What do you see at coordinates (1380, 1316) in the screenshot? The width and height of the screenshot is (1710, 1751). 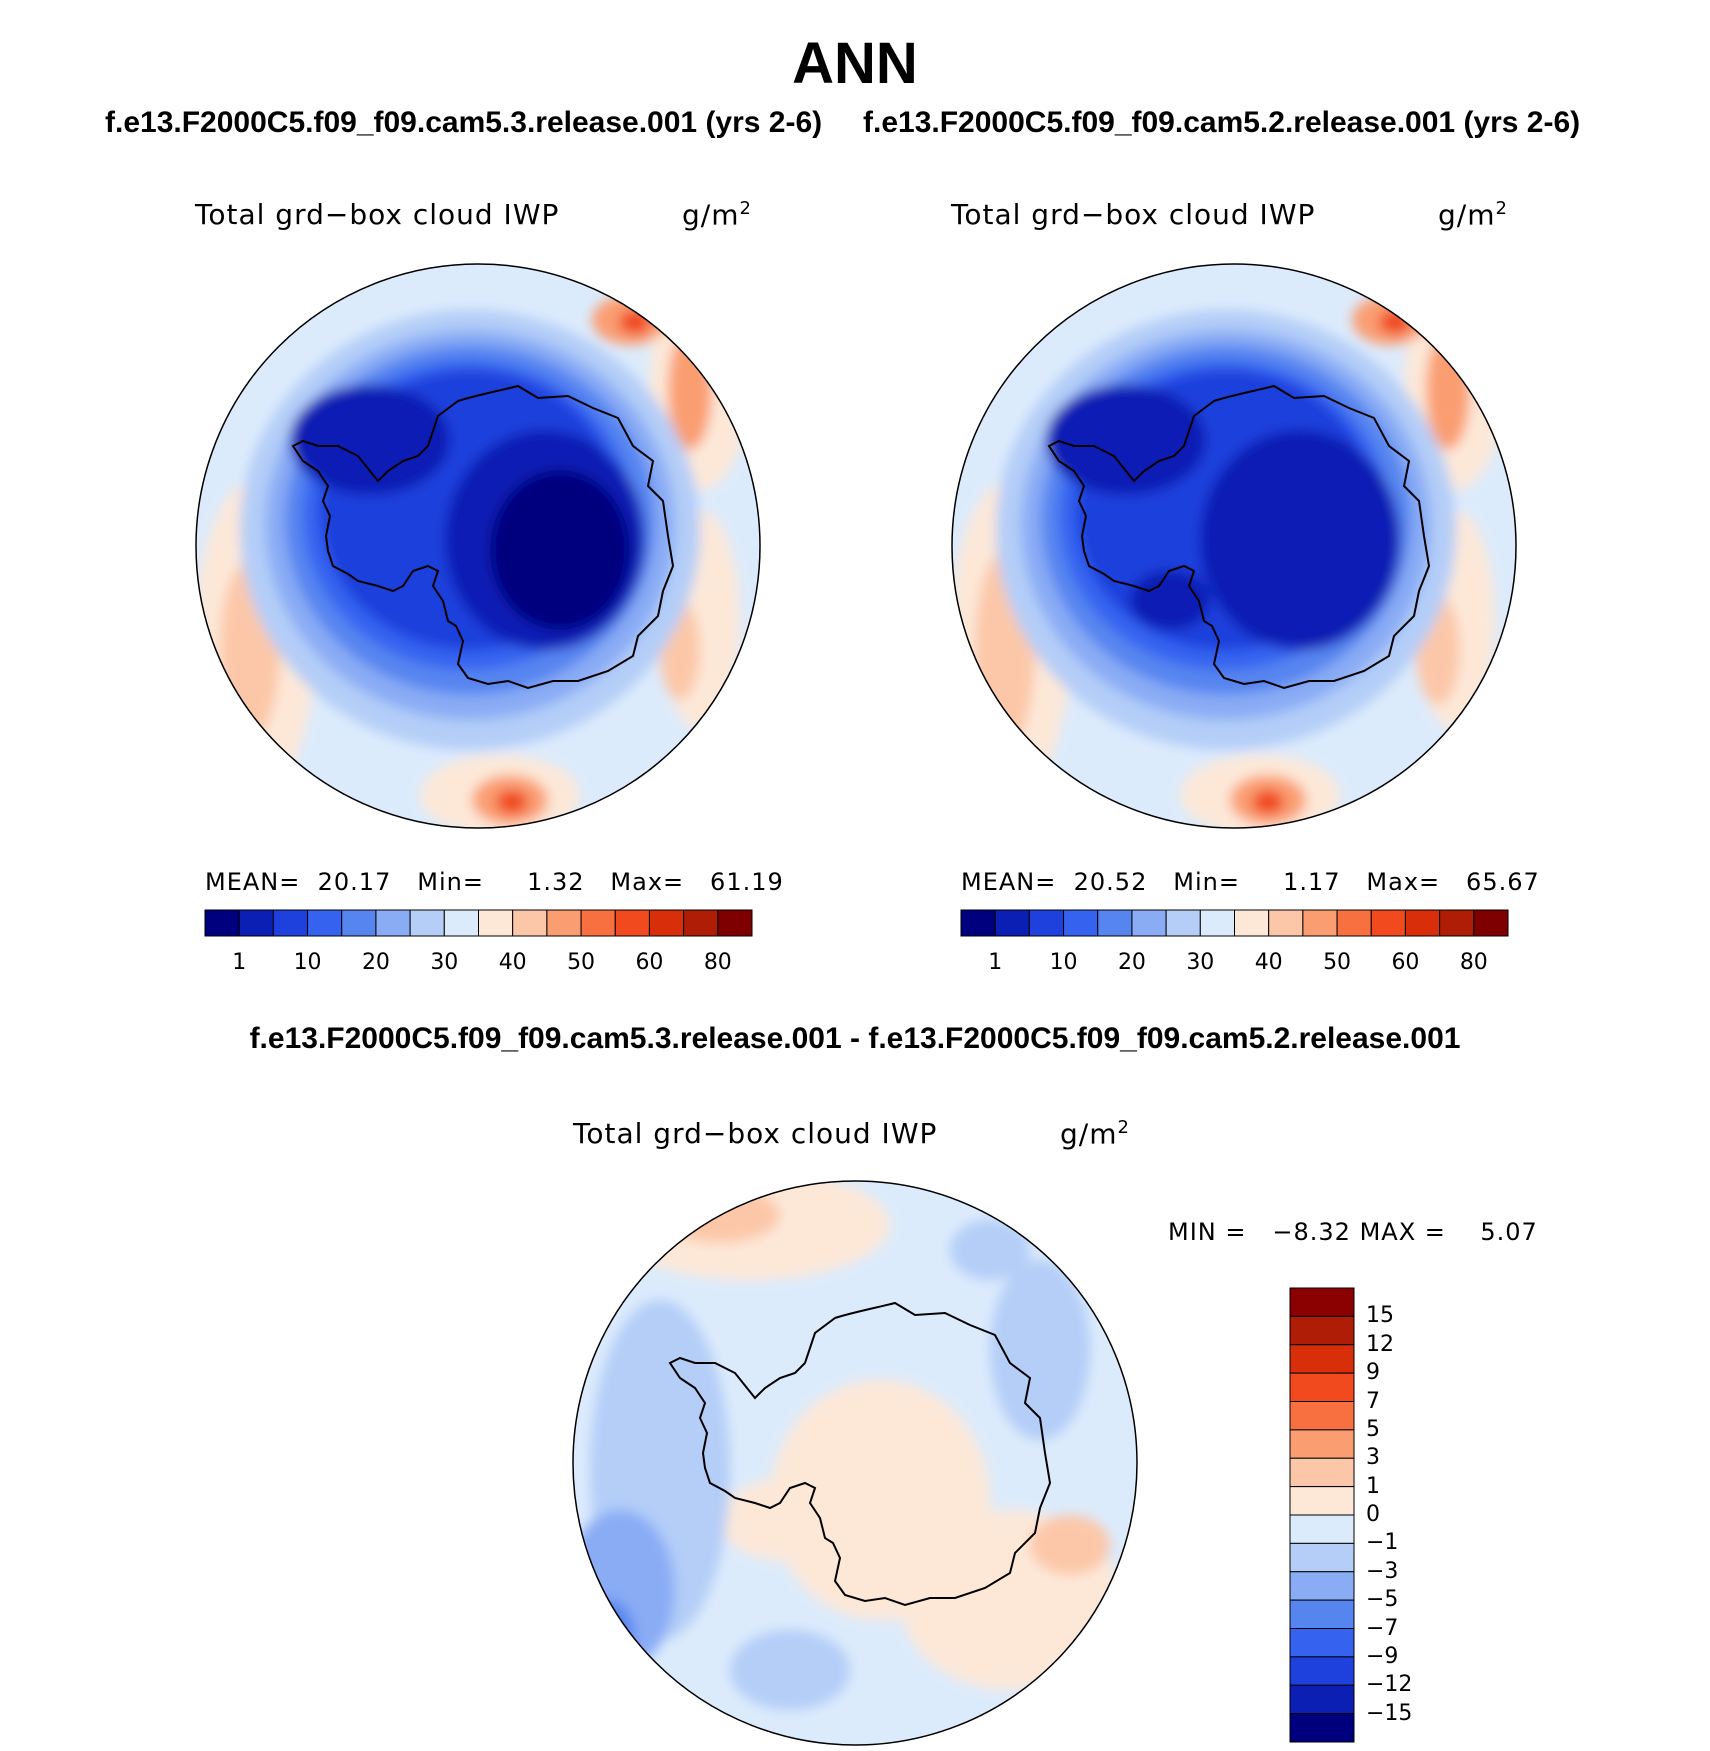 I see `colorbar-tick-label: 15` at bounding box center [1380, 1316].